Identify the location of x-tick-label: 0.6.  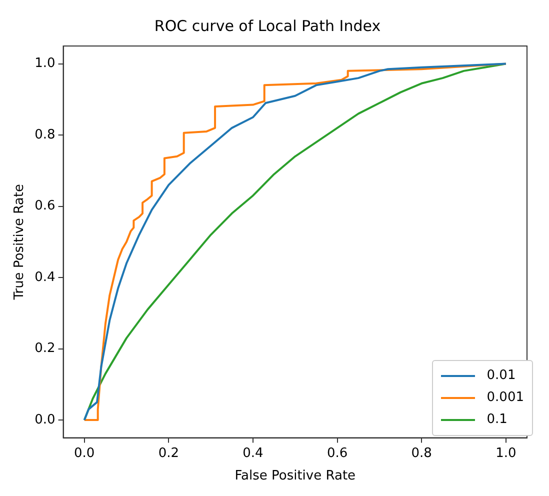
(337, 453).